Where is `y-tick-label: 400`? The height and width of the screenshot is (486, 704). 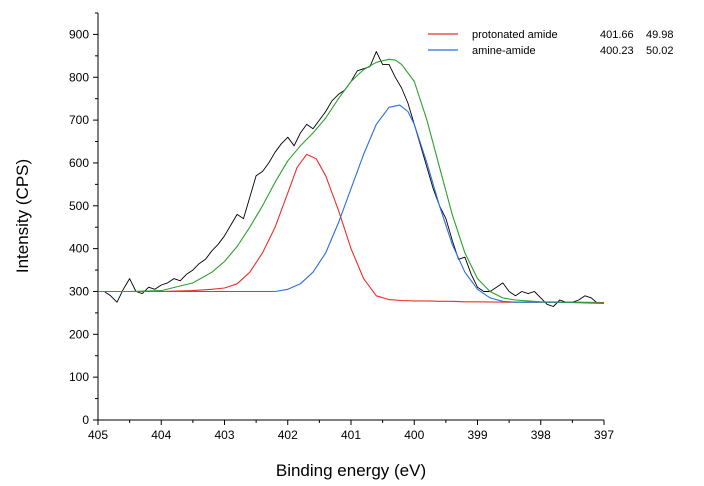
y-tick-label: 400 is located at coordinates (79, 249).